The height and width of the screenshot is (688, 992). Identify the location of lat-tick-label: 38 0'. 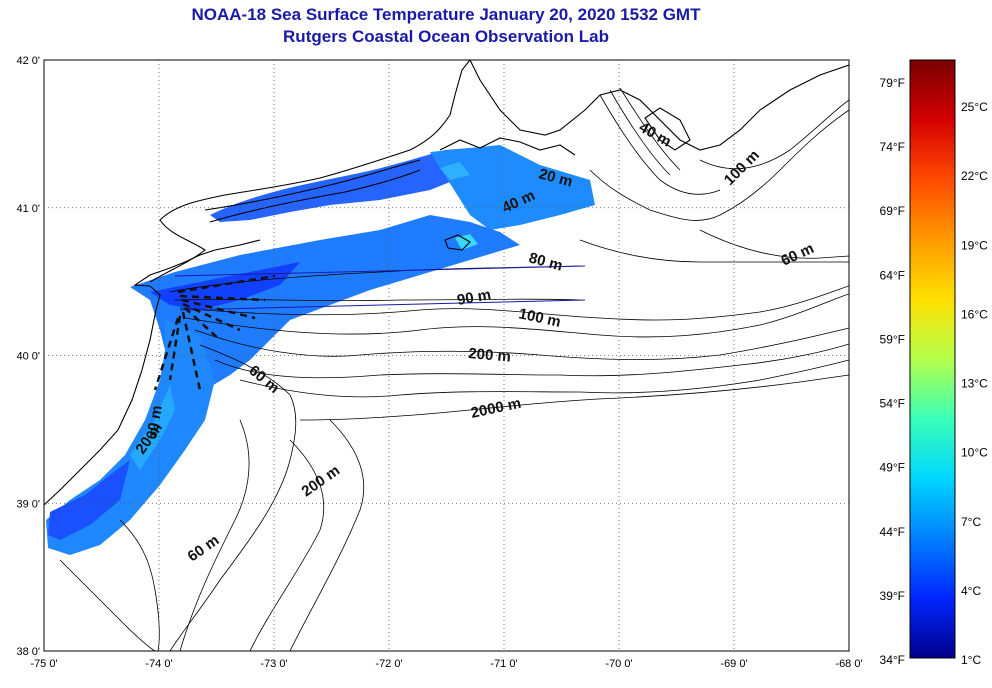
(28, 652).